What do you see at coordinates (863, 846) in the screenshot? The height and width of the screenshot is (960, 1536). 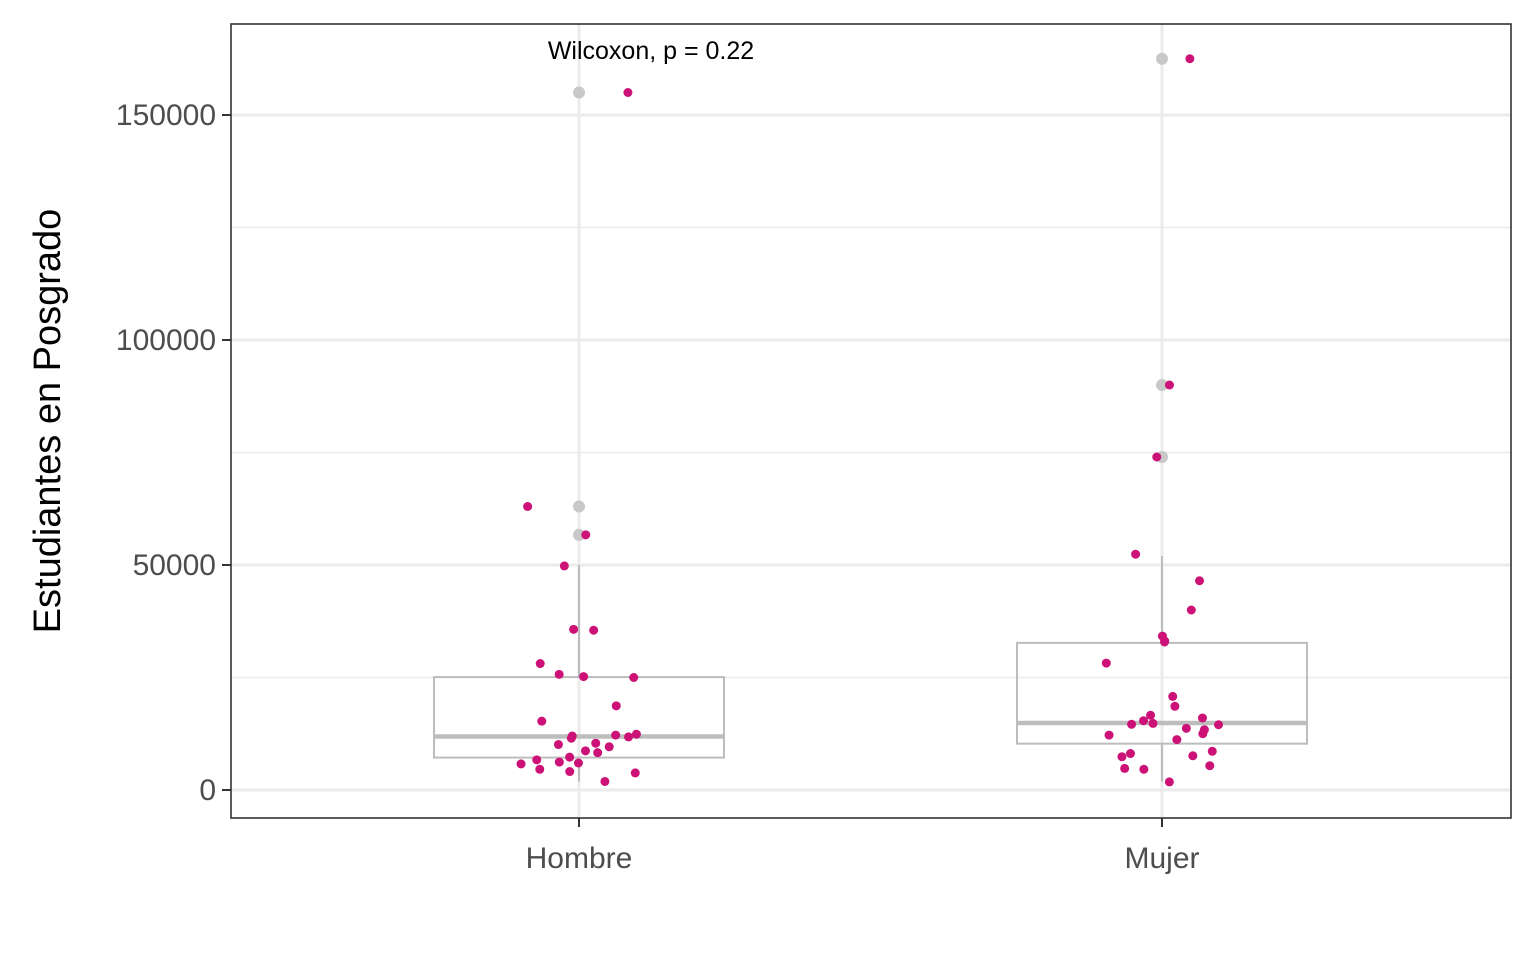 I see `x-axis: Hombre Mujer` at bounding box center [863, 846].